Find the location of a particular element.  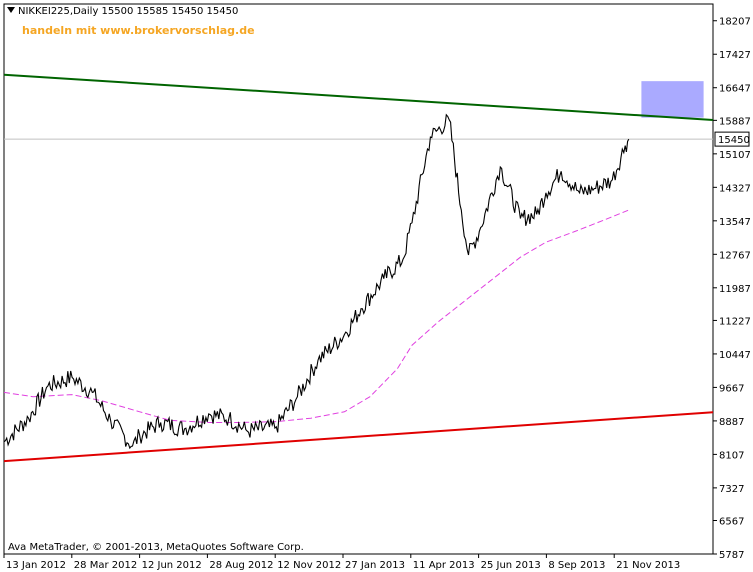

y-tick-label: 11987 is located at coordinates (735, 289).